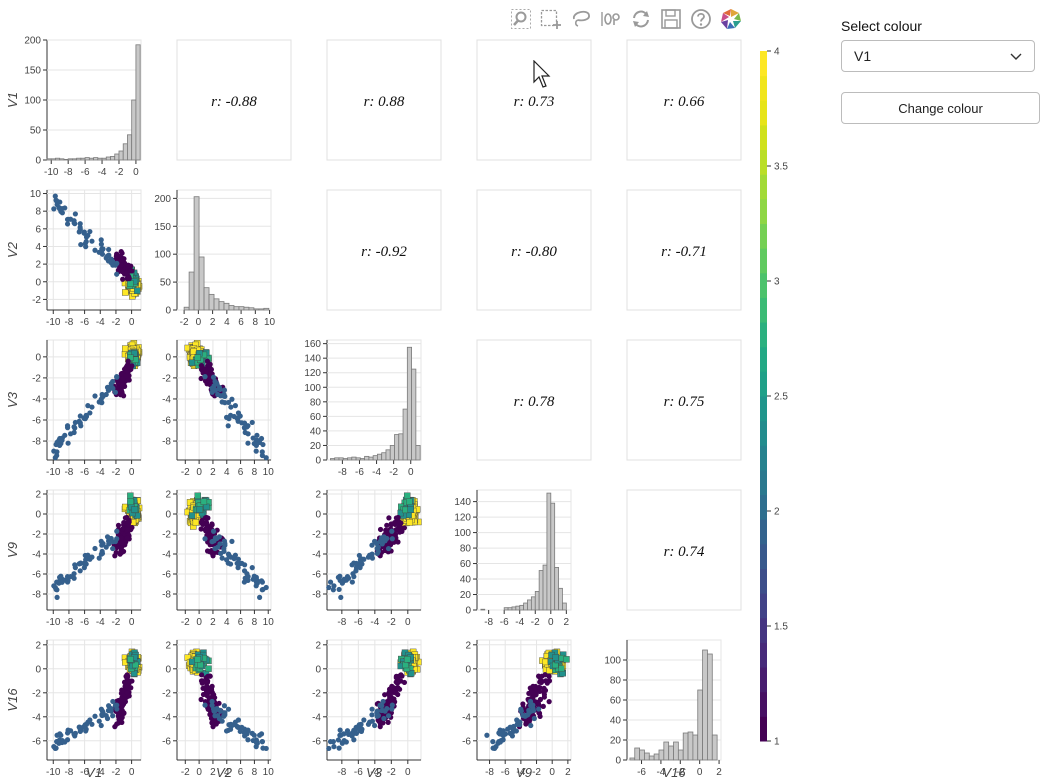  I want to click on hover-tool, so click(611, 19).